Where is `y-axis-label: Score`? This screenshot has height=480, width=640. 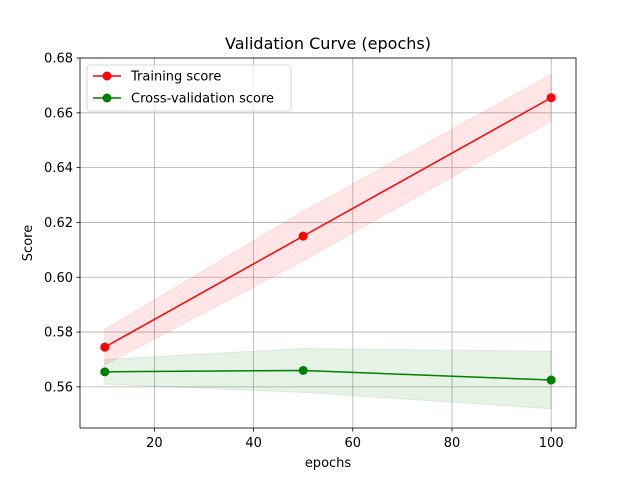 y-axis-label: Score is located at coordinates (28, 243).